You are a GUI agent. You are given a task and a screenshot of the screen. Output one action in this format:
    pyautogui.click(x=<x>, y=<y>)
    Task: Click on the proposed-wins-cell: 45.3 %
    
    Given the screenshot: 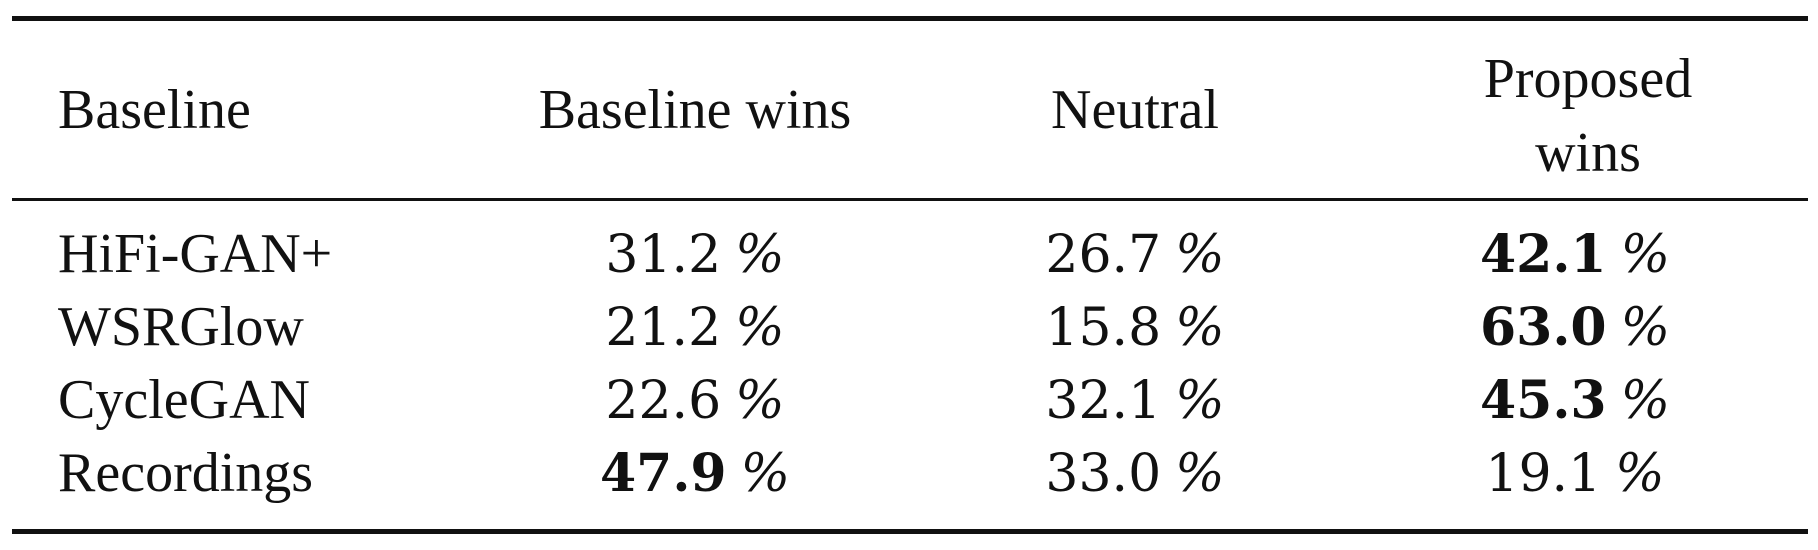 What is the action you would take?
    pyautogui.click(x=1575, y=401)
    